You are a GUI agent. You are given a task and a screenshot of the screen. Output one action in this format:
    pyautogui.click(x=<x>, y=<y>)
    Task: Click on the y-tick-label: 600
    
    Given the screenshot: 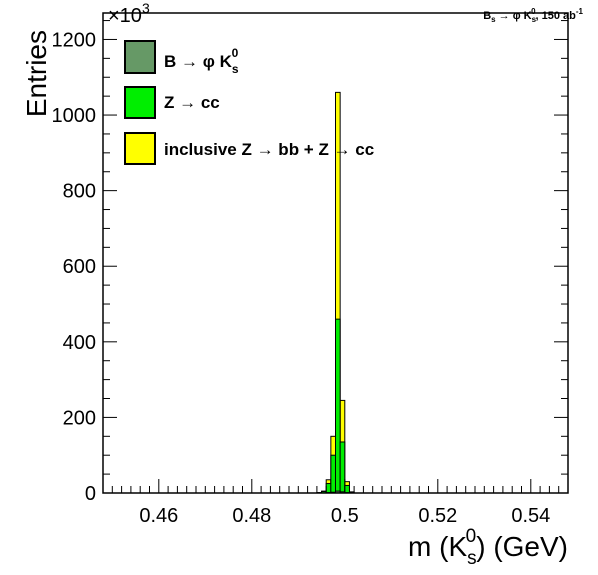 What is the action you would take?
    pyautogui.click(x=79, y=267)
    